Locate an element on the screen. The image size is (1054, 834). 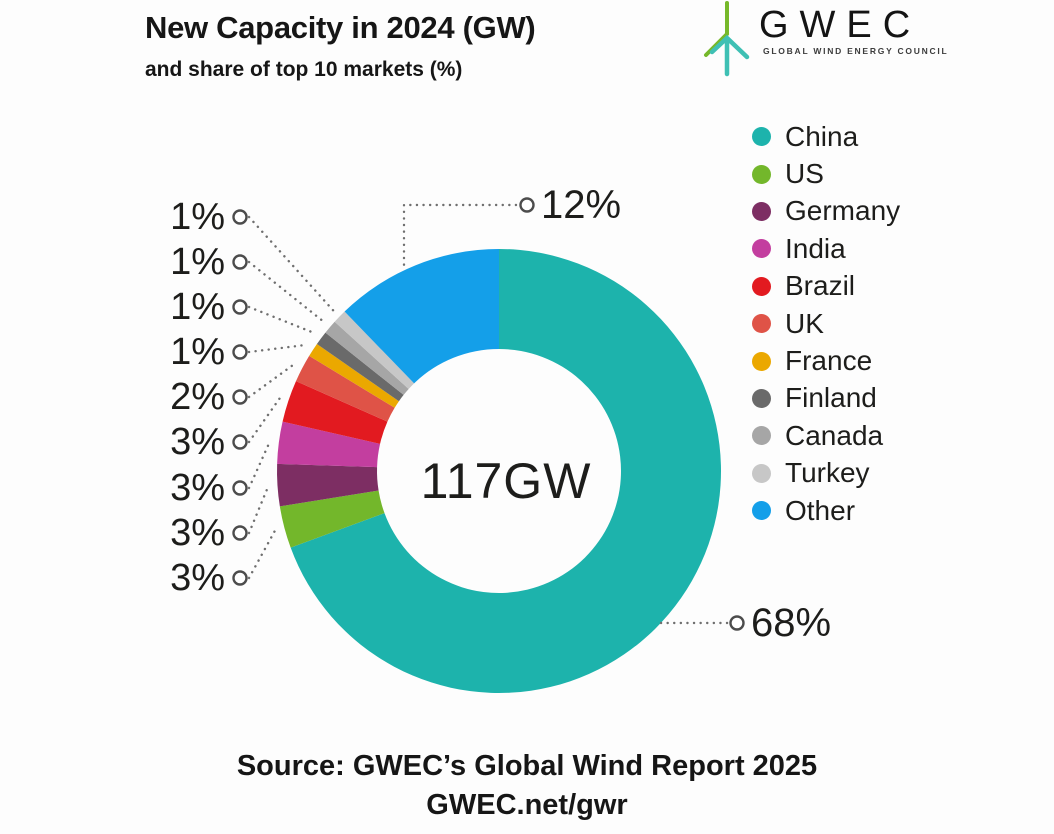
legend-item-india: India is located at coordinates (826, 248).